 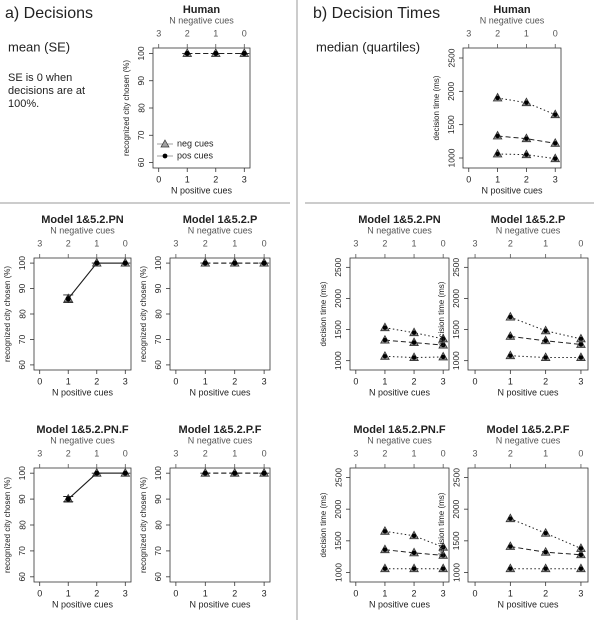 What do you see at coordinates (399, 220) in the screenshot?
I see `panel-title: Model 1&5.2.PN` at bounding box center [399, 220].